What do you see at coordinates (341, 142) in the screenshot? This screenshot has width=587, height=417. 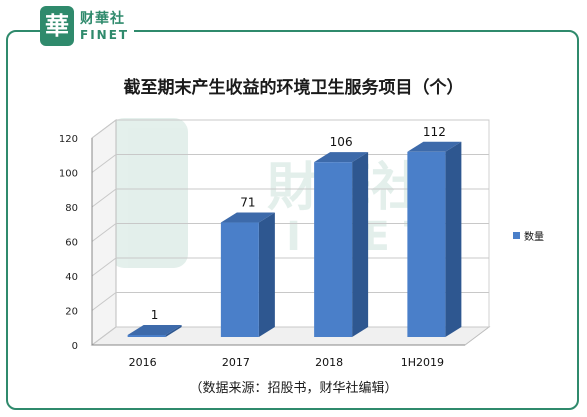 I see `data-label: 106` at bounding box center [341, 142].